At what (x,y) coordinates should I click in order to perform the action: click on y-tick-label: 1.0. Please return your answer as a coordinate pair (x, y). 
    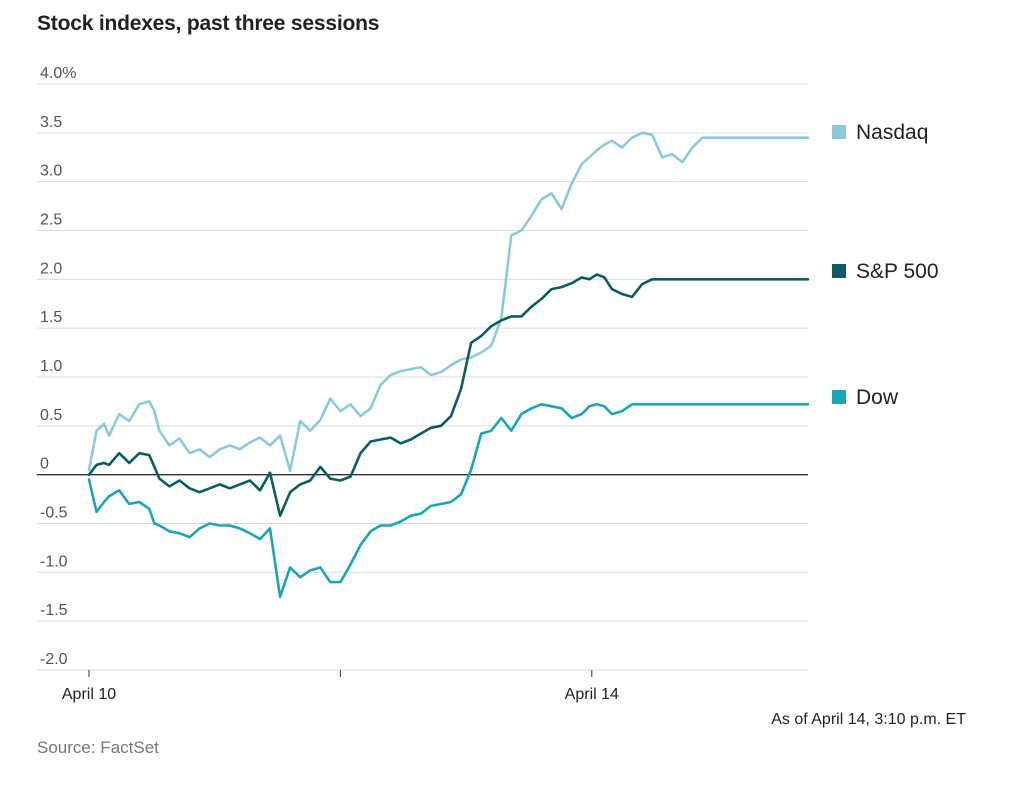
    Looking at the image, I should click on (51, 366).